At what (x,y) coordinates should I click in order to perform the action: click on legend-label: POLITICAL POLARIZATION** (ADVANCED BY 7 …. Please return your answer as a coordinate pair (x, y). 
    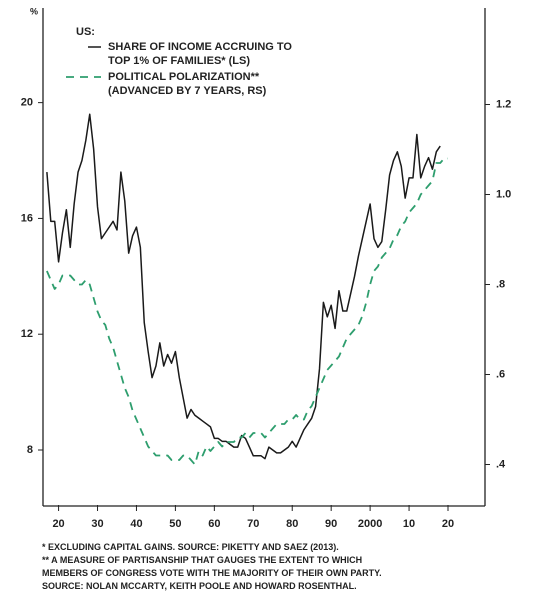
    Looking at the image, I should click on (187, 84).